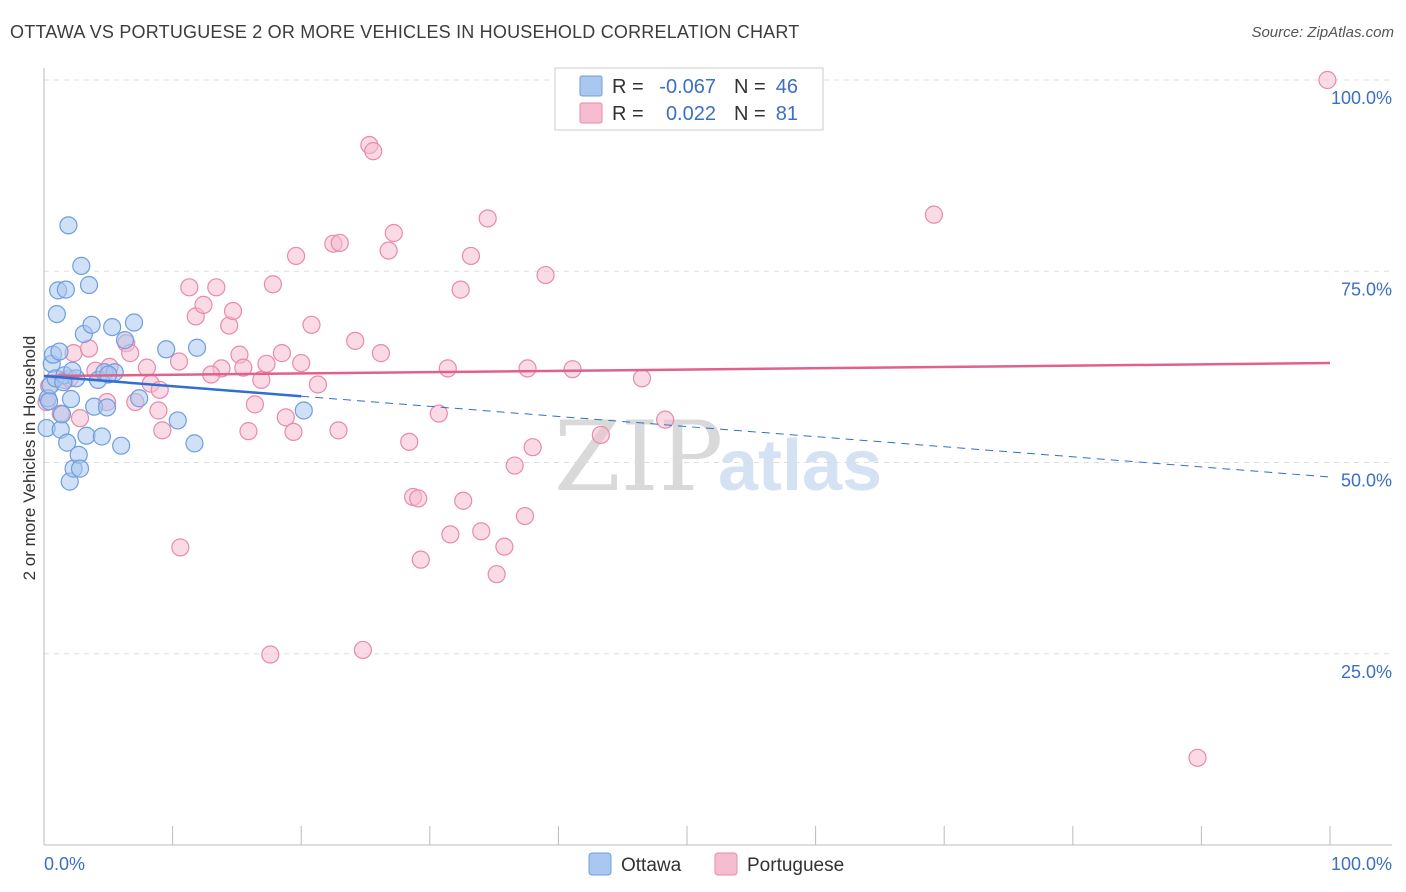 The height and width of the screenshot is (892, 1406). I want to click on legend: Ottawa Portuguese, so click(716, 864).